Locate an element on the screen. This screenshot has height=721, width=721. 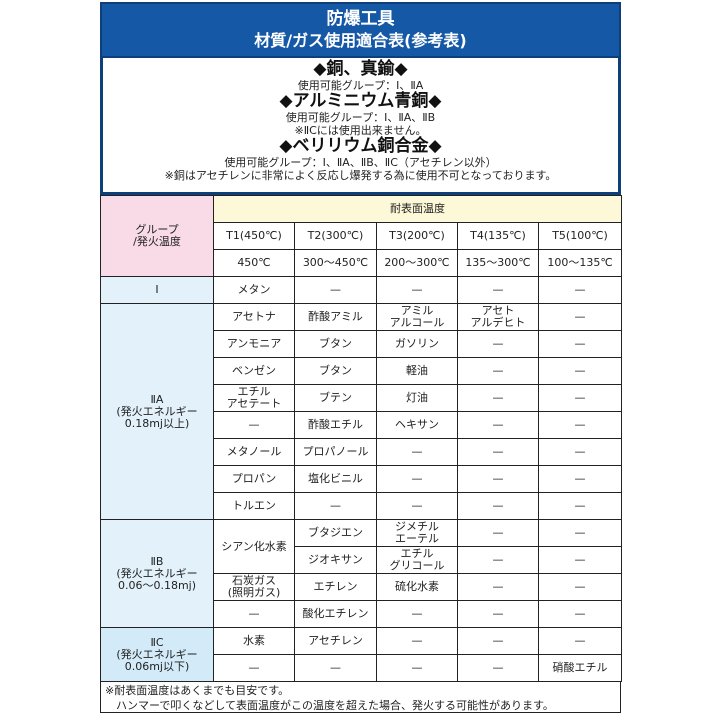
table-row: ジオキサン エチル グリコール — — is located at coordinates (362, 560).